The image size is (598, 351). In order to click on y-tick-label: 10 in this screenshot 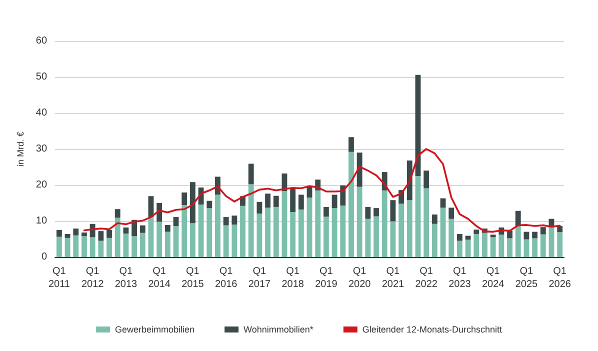, I will do `click(42, 221)`.